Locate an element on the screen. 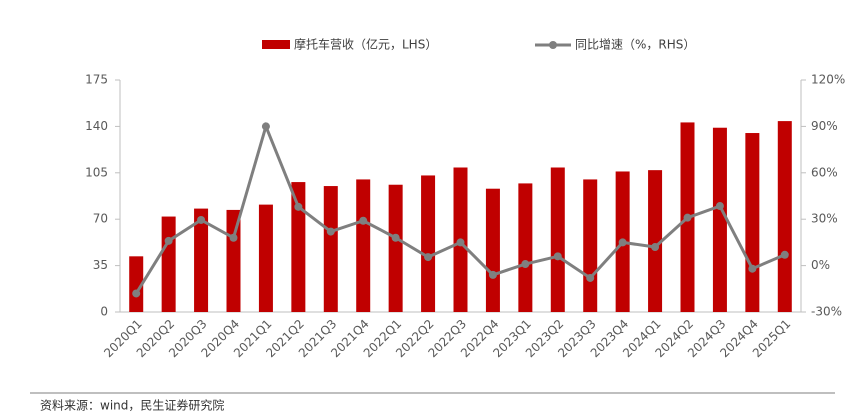 The width and height of the screenshot is (865, 415). y2-tick-label: 60% is located at coordinates (824, 172).